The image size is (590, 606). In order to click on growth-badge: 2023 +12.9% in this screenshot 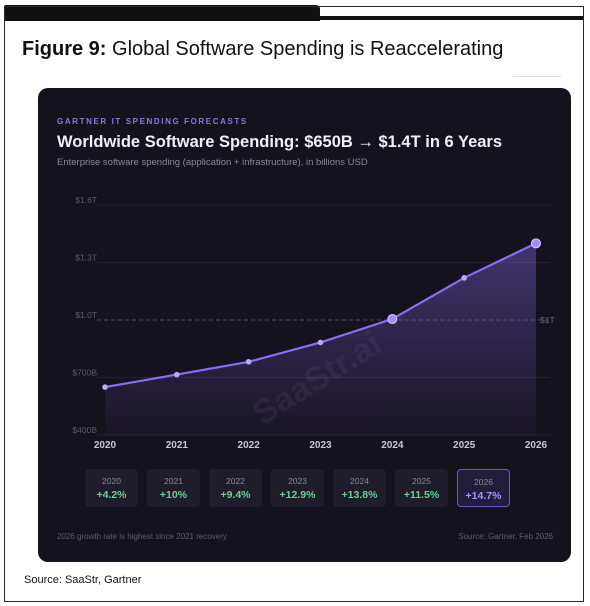, I will do `click(297, 488)`.